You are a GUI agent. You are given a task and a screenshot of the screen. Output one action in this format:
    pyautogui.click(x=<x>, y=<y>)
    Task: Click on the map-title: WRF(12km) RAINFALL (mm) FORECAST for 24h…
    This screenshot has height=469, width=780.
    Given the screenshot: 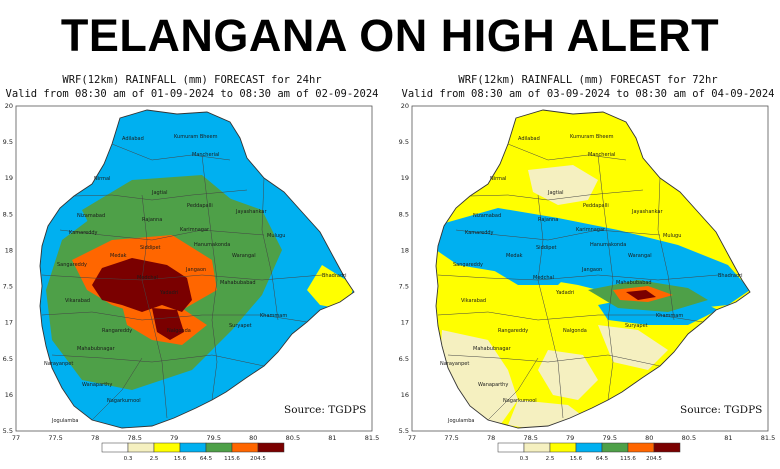 What is the action you would take?
    pyautogui.click(x=192, y=80)
    